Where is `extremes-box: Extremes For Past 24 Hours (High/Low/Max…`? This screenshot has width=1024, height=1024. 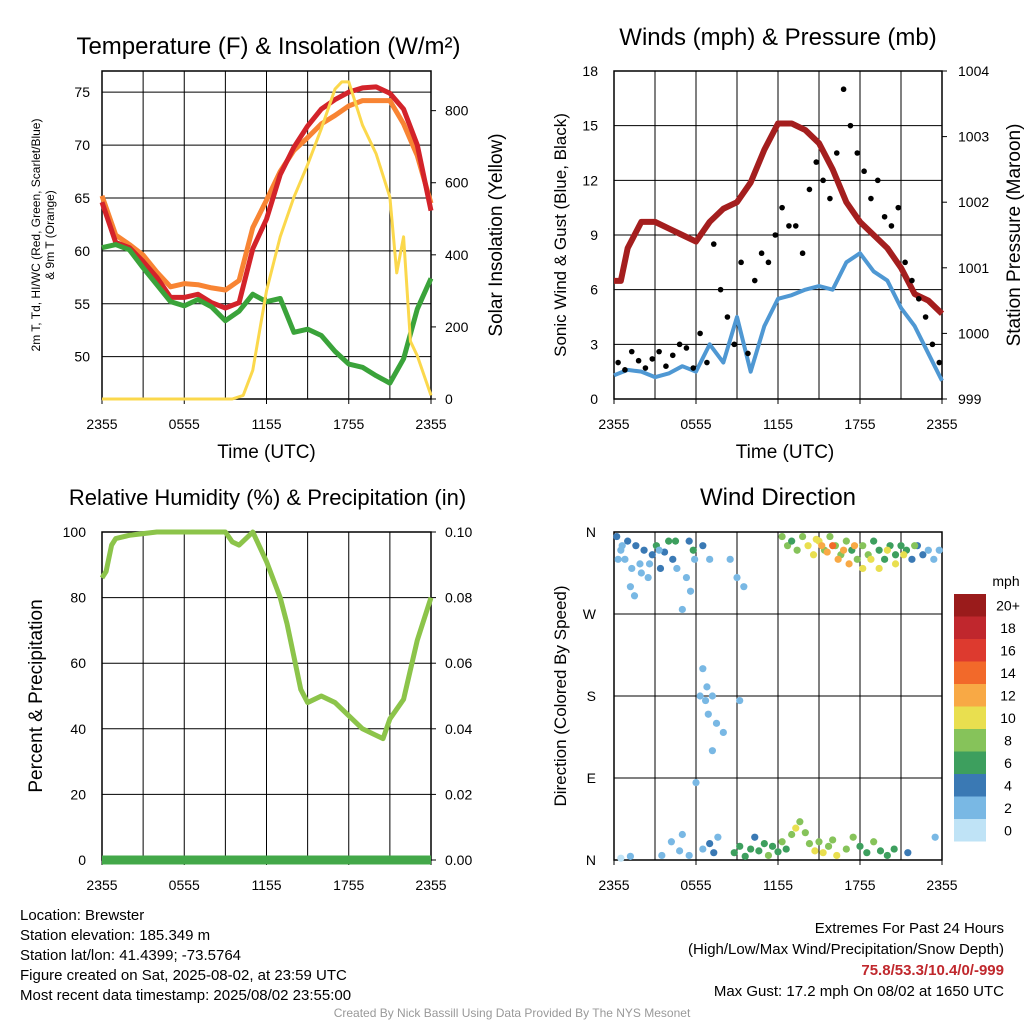
extremes-box: Extremes For Past 24 Hours (High/Low/Max… is located at coordinates (846, 960).